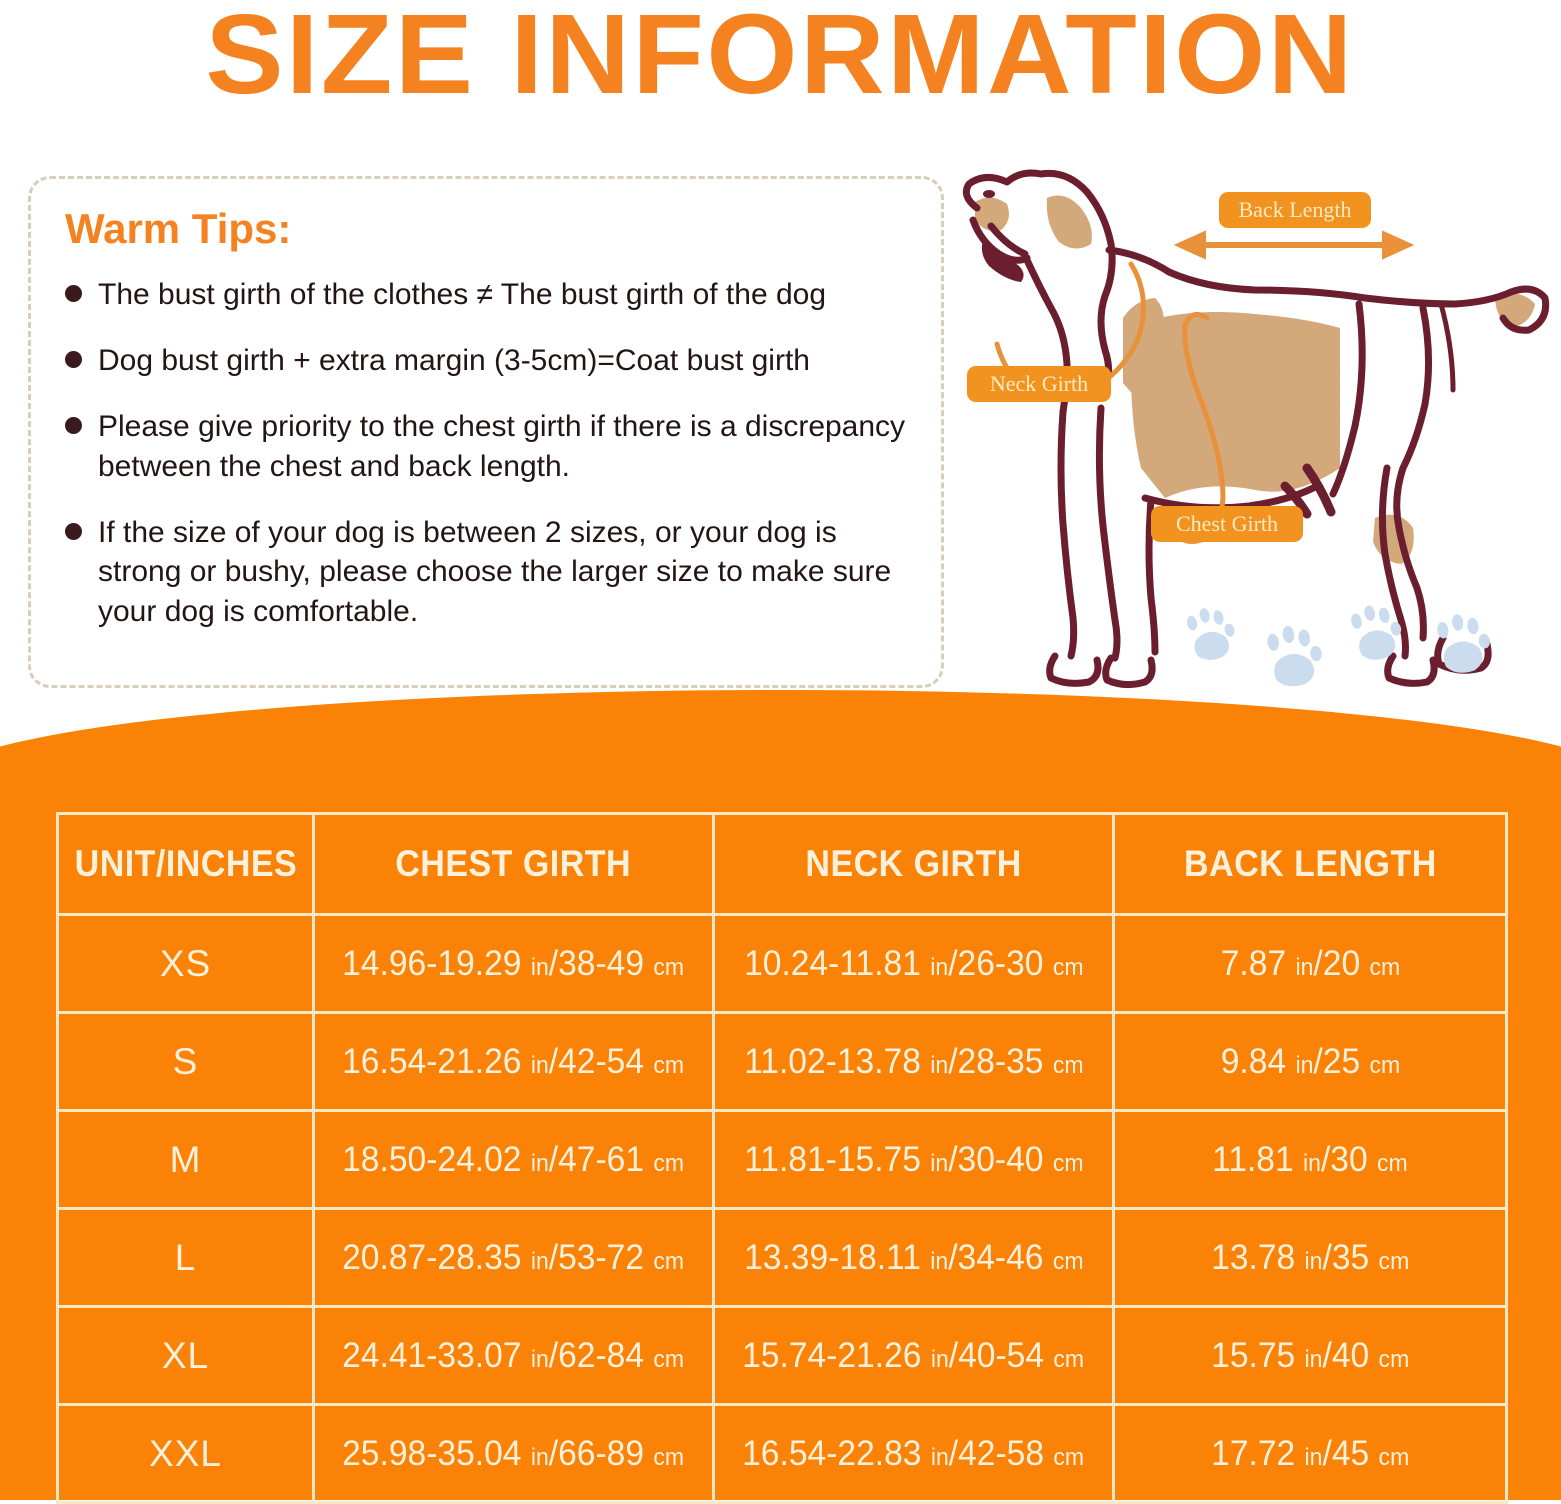 The image size is (1561, 1504). I want to click on size-label: XL, so click(185, 1355).